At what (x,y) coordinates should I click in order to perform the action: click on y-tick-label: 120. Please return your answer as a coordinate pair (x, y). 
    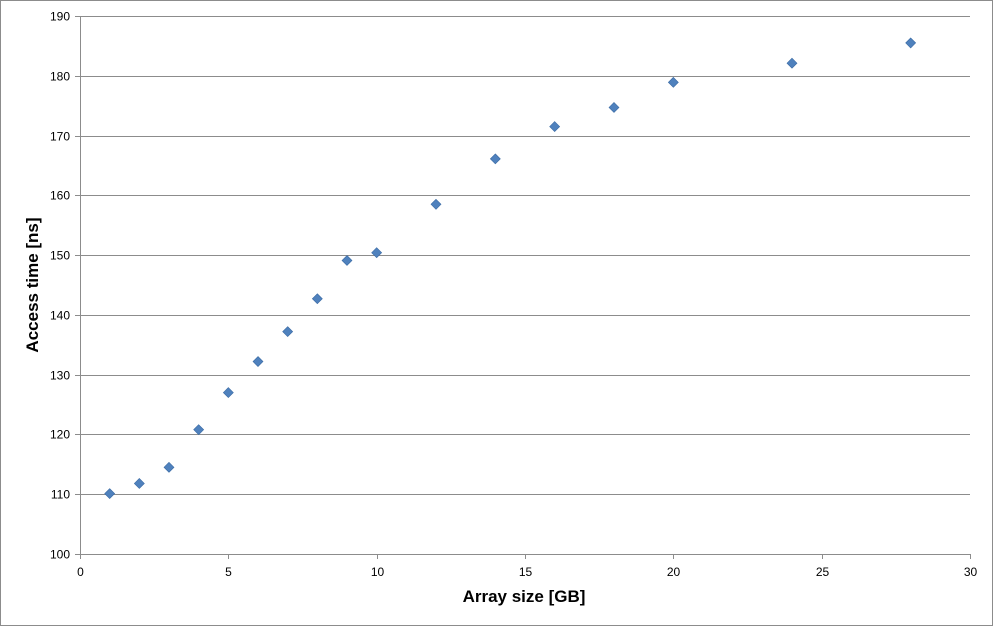
    Looking at the image, I should click on (60, 435).